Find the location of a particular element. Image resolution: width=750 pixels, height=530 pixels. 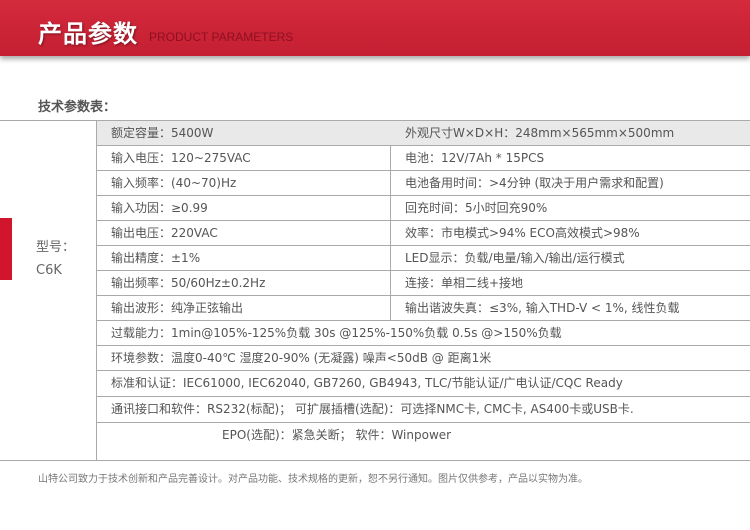

spec-cell-right: 效率：市电模式>94% ECO高效模式>98% is located at coordinates (522, 233).